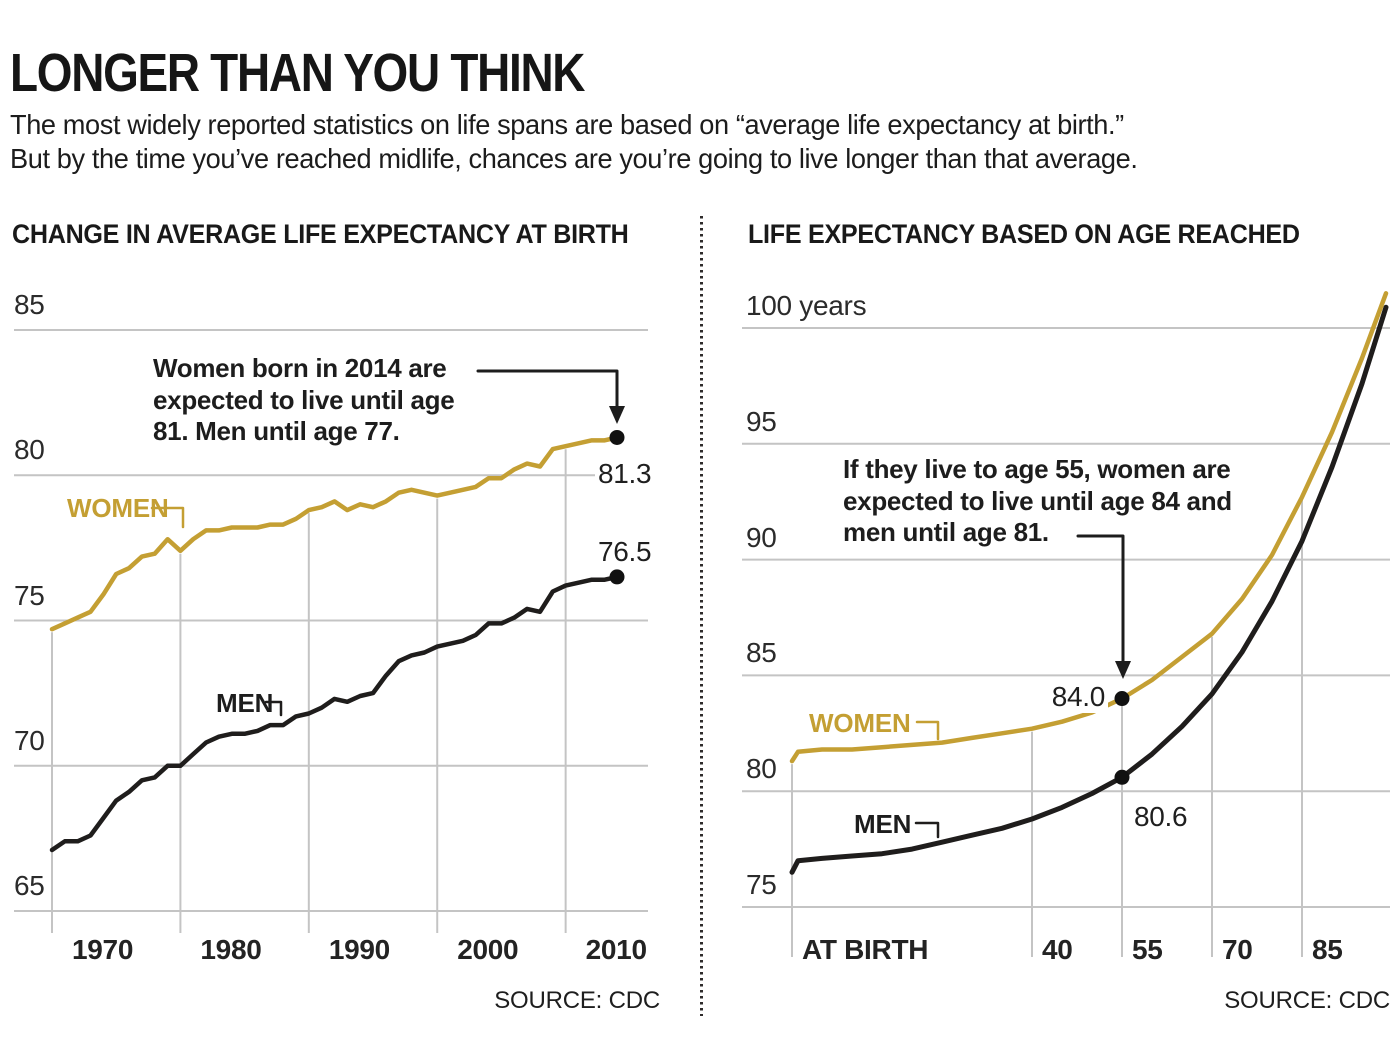  What do you see at coordinates (1037, 501) in the screenshot?
I see `right-annotation-line-2: expected to live until age 84 and` at bounding box center [1037, 501].